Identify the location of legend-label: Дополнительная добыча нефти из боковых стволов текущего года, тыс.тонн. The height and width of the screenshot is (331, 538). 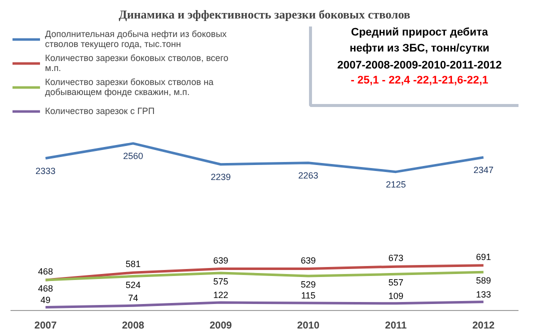
(136, 39).